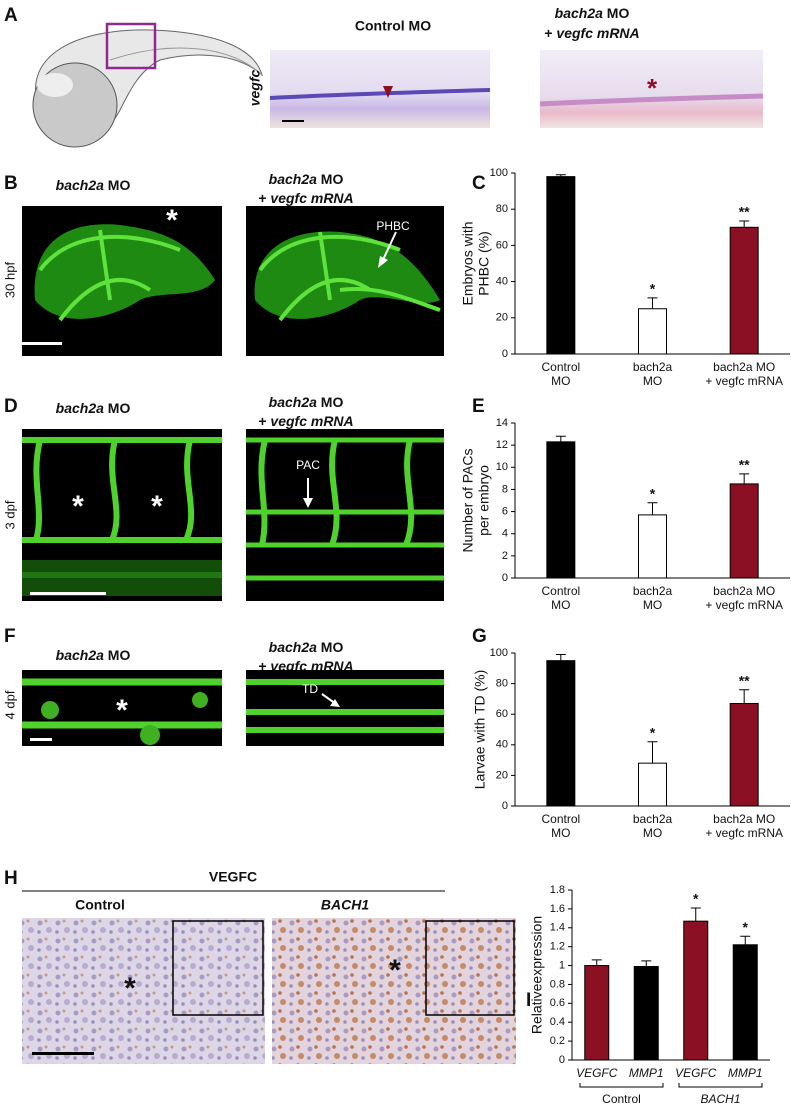 The height and width of the screenshot is (1113, 791). What do you see at coordinates (557, 928) in the screenshot?
I see `y-tick-label: 1.4` at bounding box center [557, 928].